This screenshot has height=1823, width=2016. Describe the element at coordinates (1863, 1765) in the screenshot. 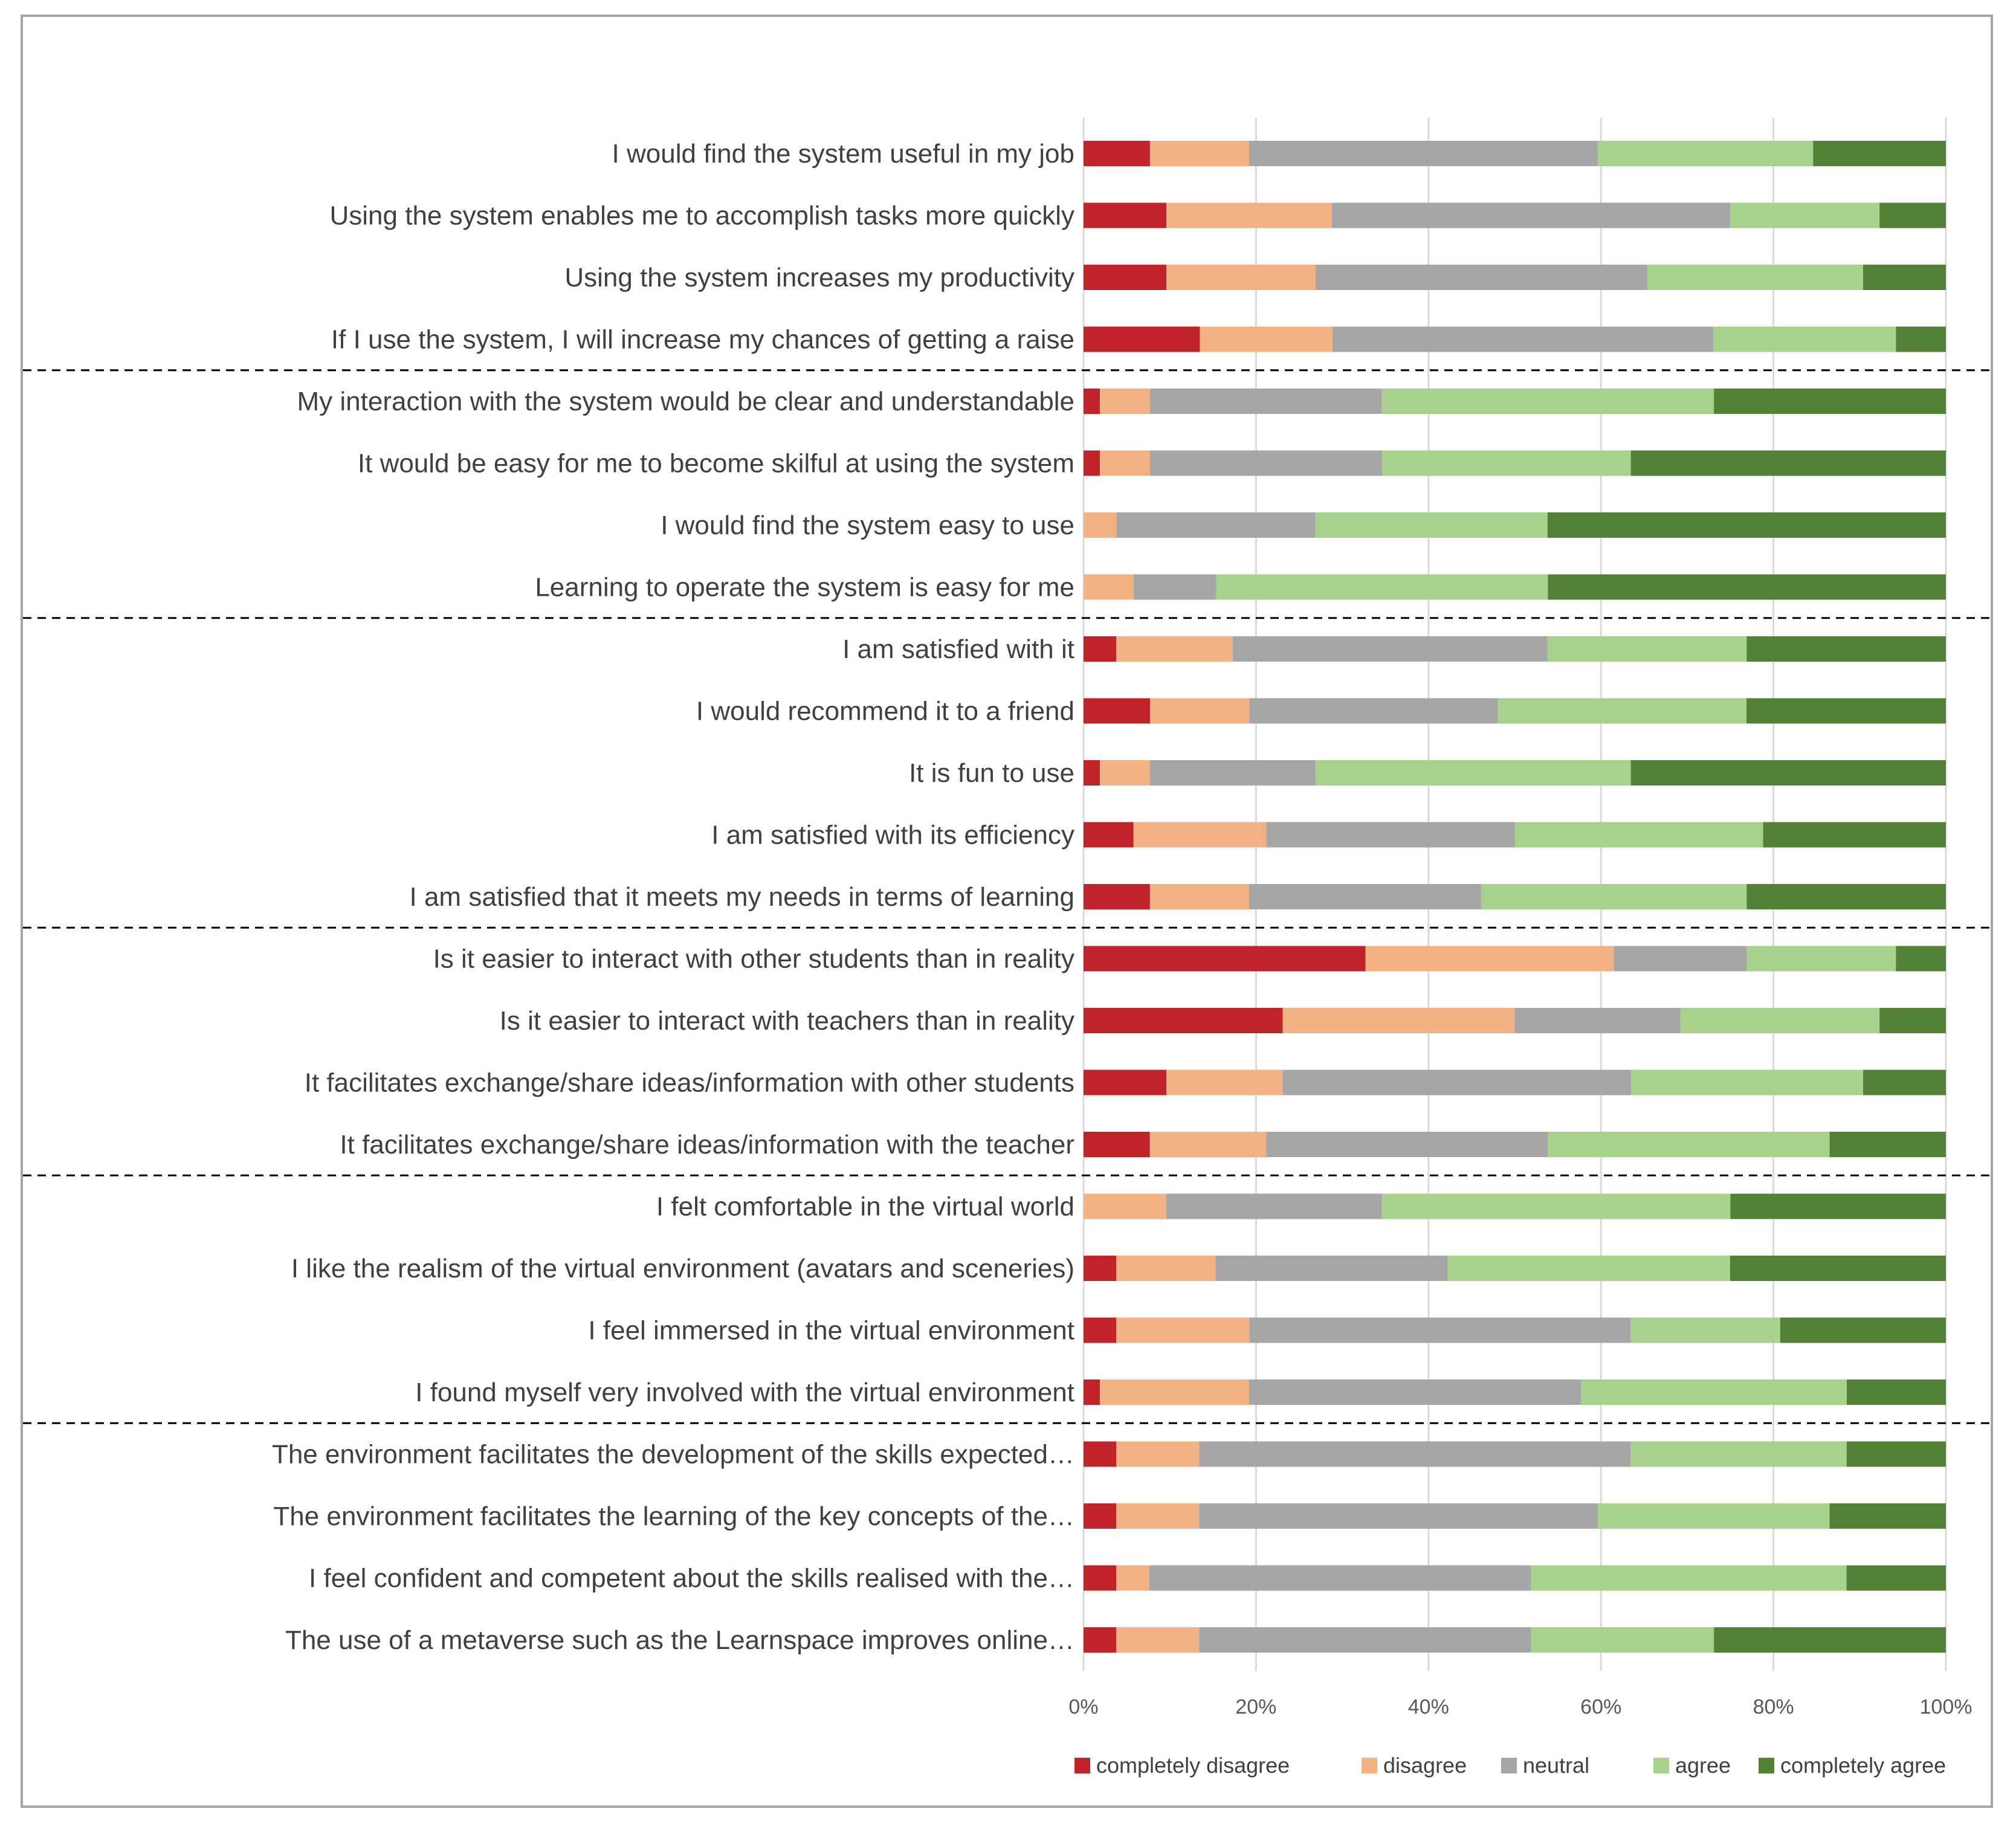

I see `legend-label-completely-agree: completely agree` at that location.